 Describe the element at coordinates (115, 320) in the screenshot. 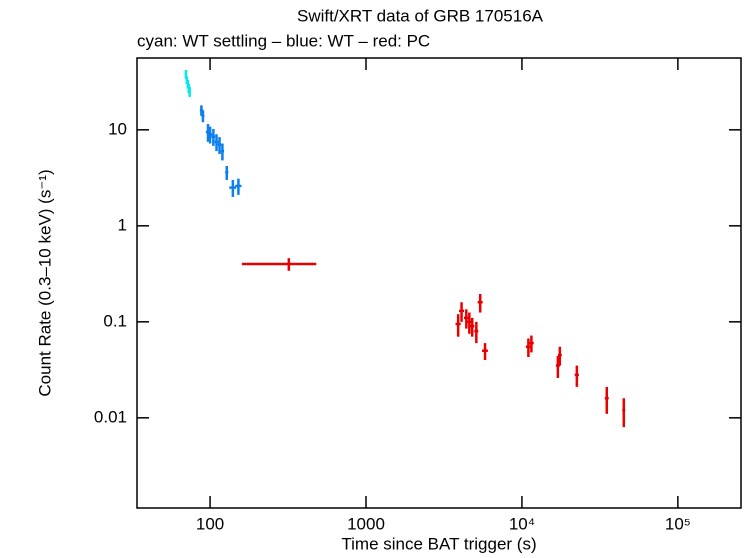

I see `y-tick-label: 0.1` at that location.